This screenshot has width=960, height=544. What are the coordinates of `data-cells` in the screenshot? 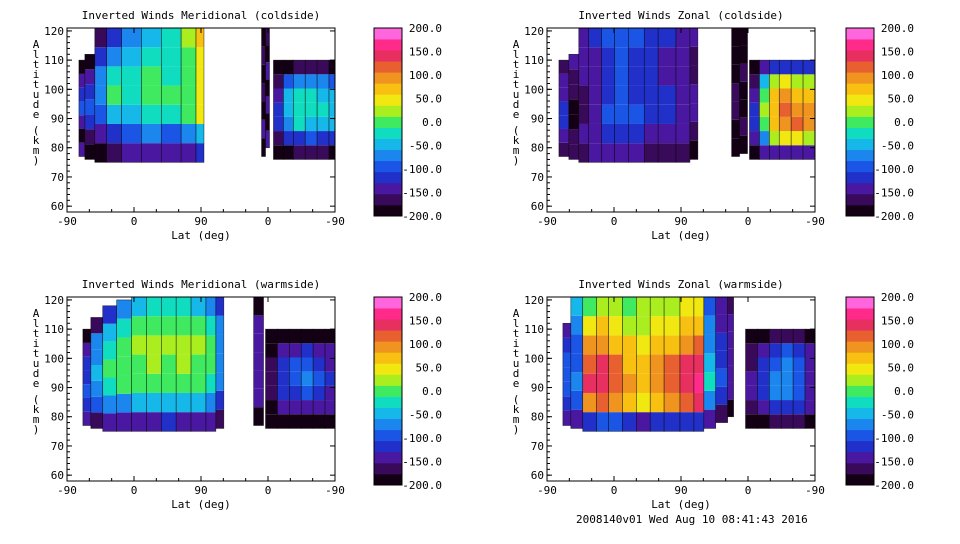 It's located at (208, 364).